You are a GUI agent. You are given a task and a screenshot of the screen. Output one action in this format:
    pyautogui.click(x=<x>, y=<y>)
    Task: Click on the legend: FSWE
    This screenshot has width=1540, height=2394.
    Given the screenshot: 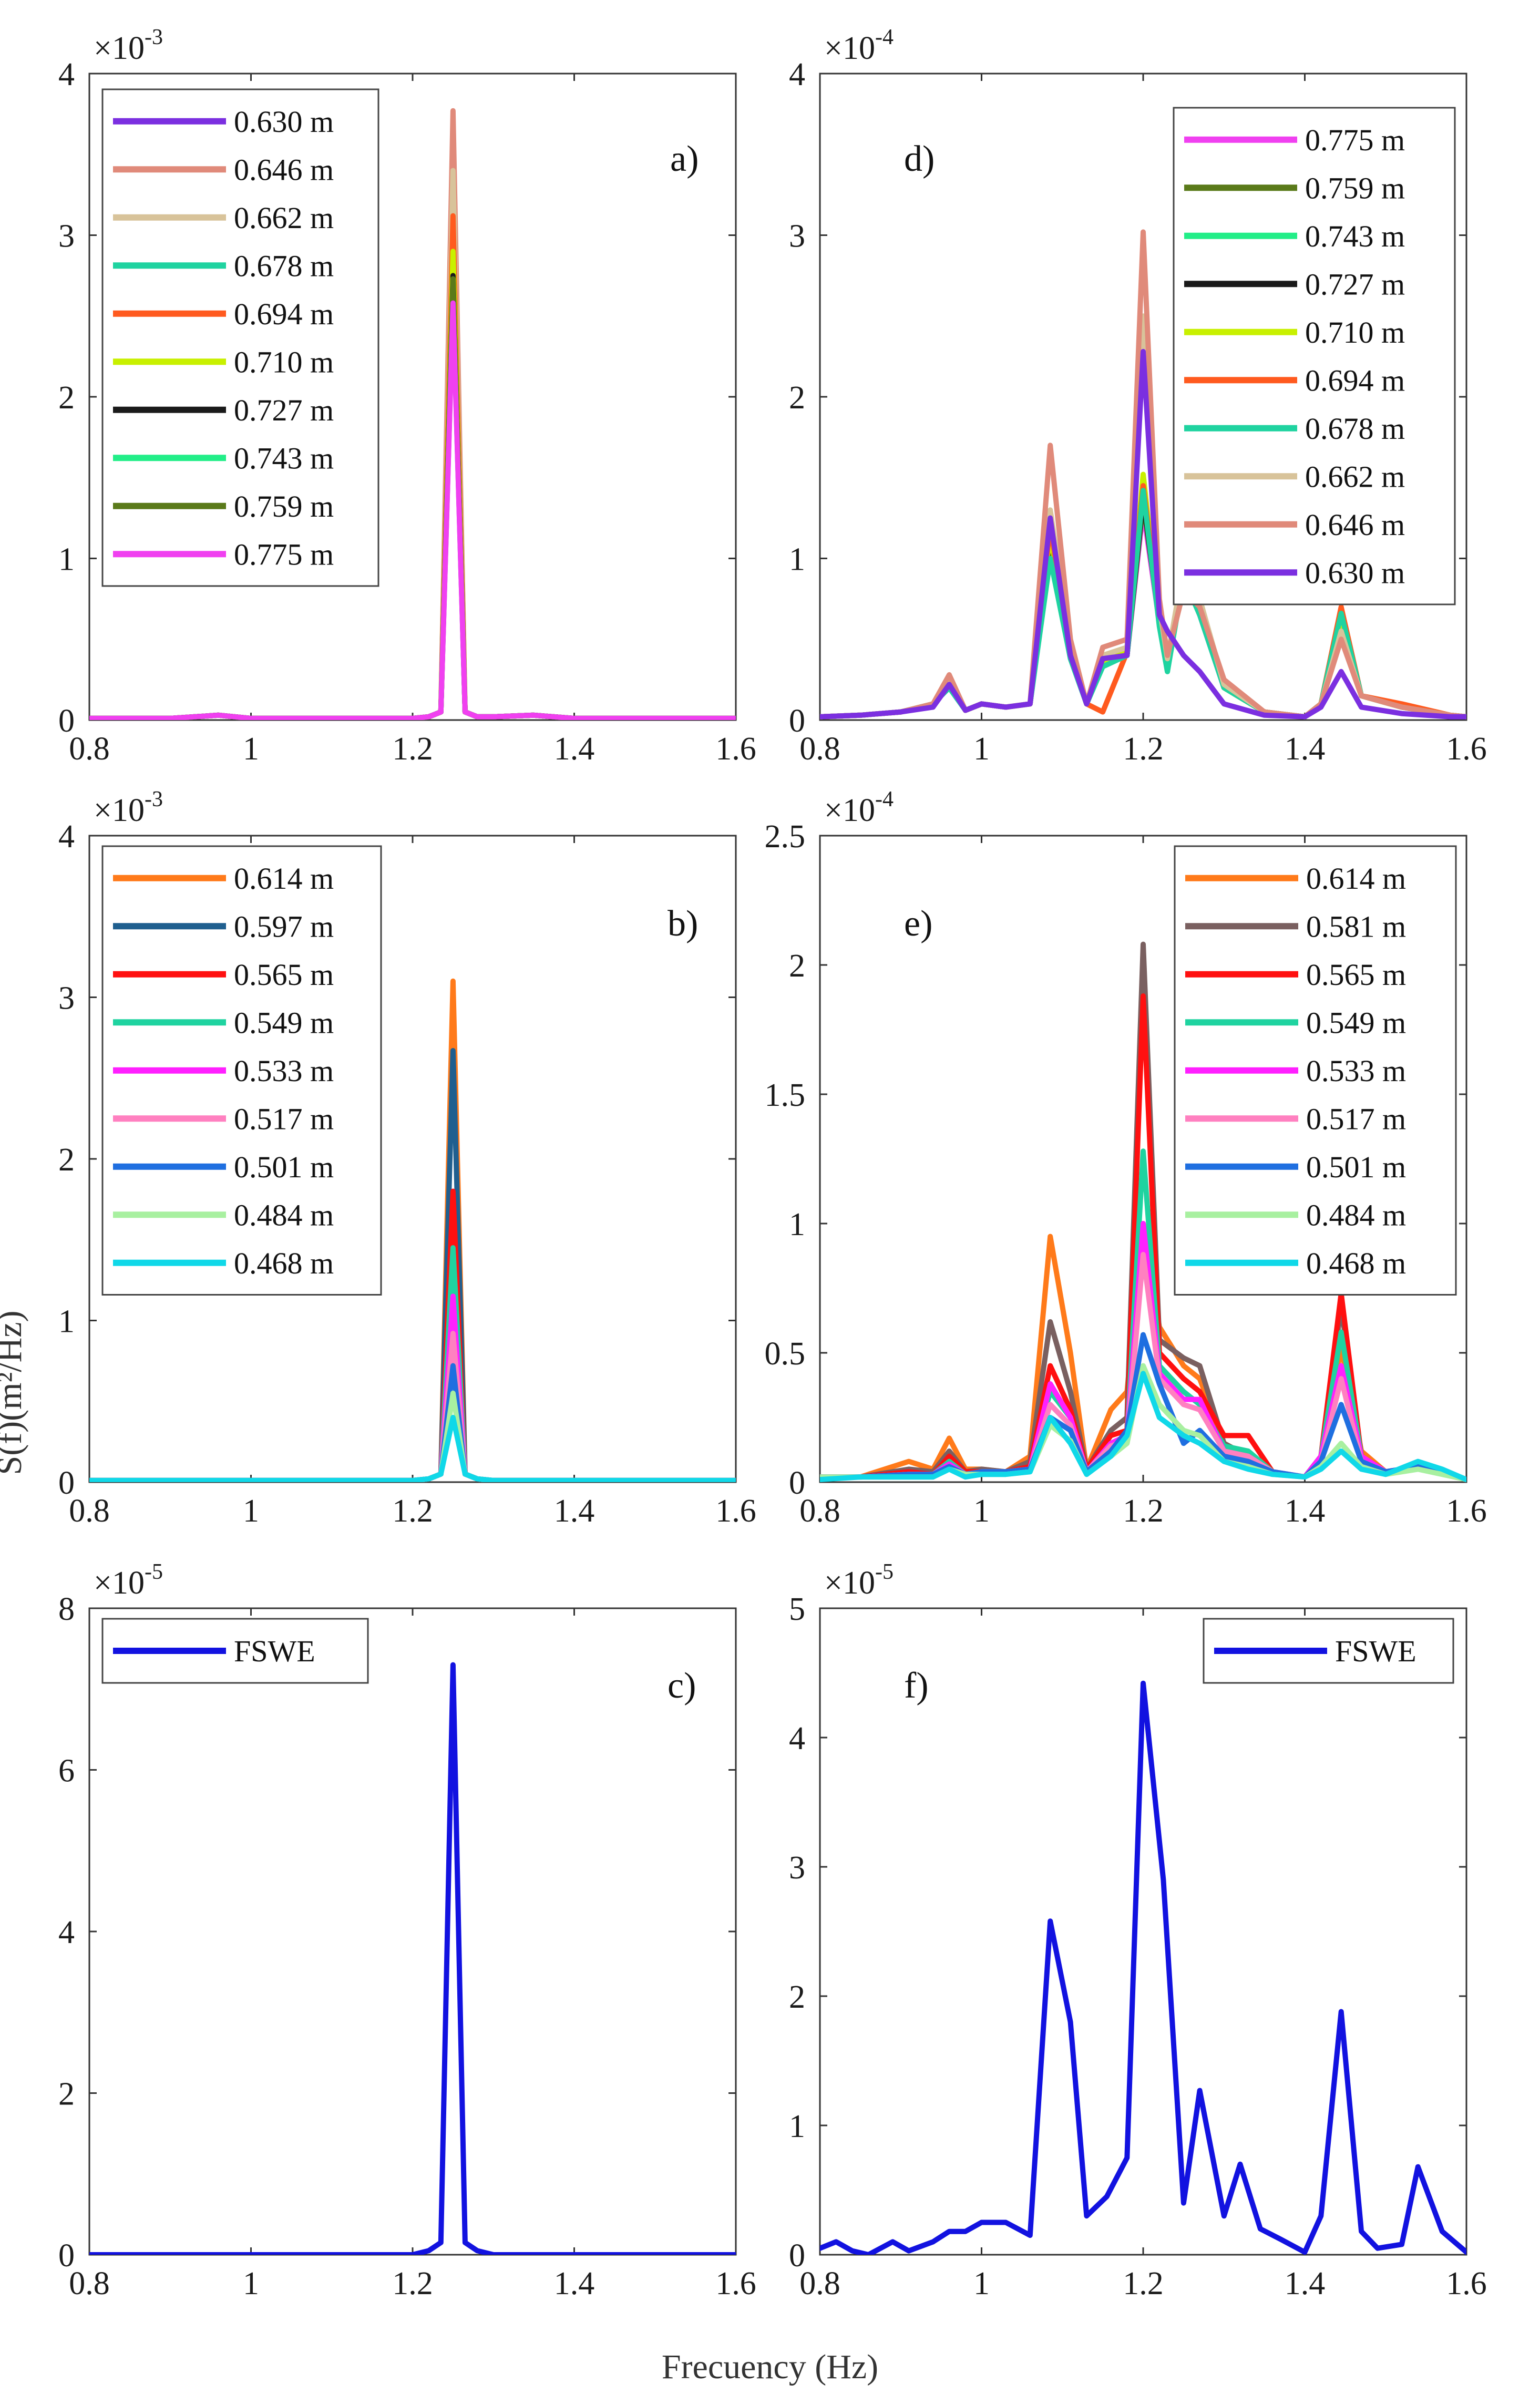 What is the action you would take?
    pyautogui.click(x=1328, y=1651)
    